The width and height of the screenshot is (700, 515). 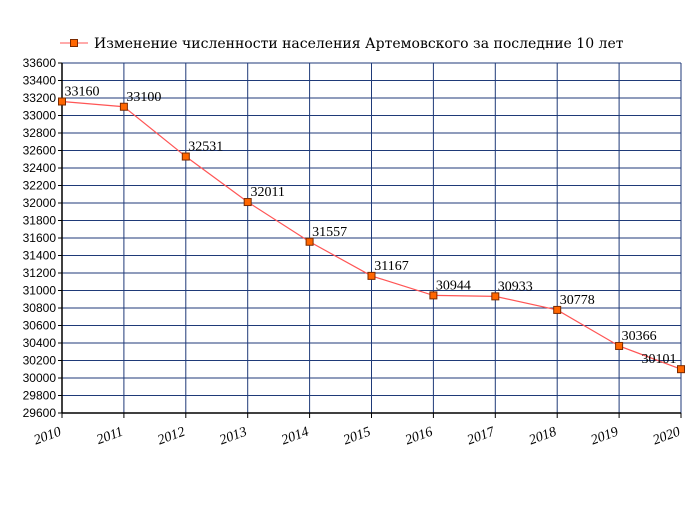 I want to click on y-tick-label: 31400, so click(x=40, y=256).